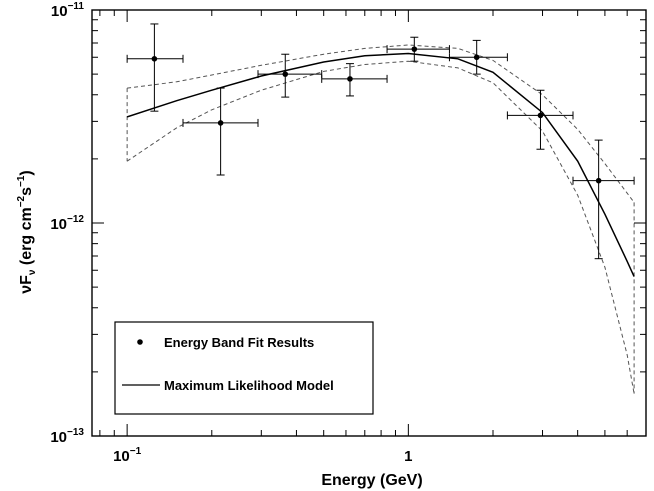 The height and width of the screenshot is (491, 654). Describe the element at coordinates (249, 385) in the screenshot. I see `legend-label-model: Maximum Likelihood Model` at that location.